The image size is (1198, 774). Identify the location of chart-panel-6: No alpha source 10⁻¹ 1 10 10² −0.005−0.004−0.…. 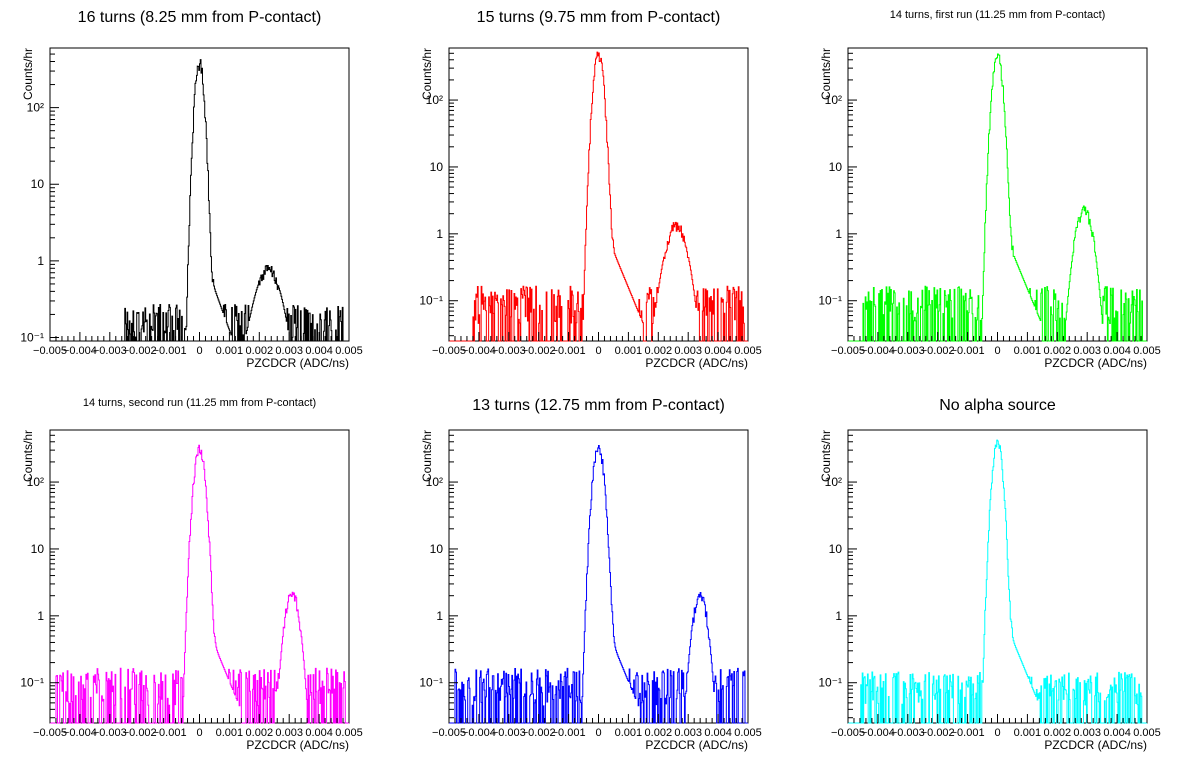
(989, 574).